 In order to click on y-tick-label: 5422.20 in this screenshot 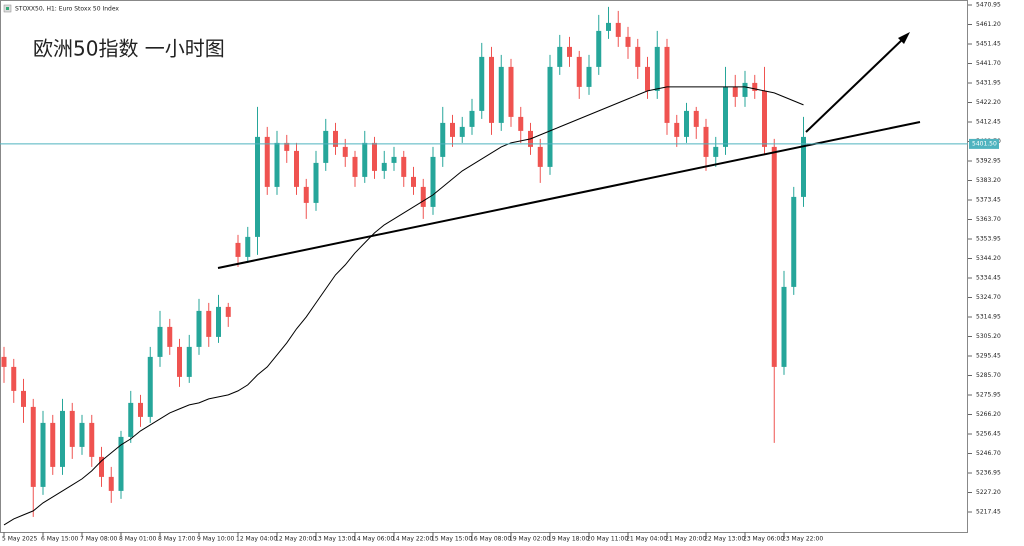, I will do `click(988, 102)`.